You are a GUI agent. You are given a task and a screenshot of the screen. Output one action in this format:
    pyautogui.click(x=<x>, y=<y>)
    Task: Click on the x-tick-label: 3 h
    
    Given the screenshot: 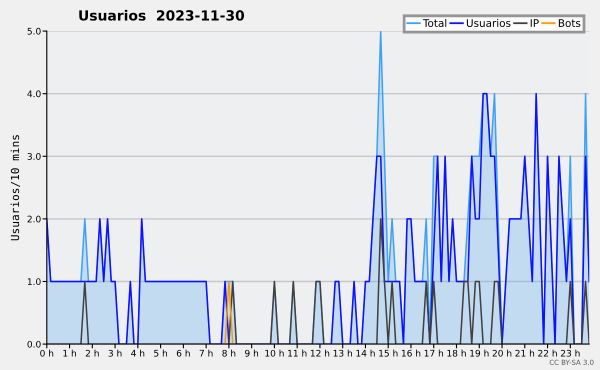 What is the action you would take?
    pyautogui.click(x=115, y=353)
    